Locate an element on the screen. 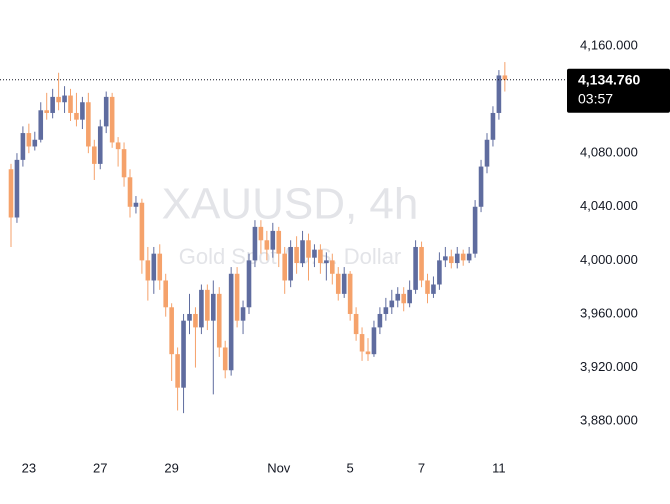 The height and width of the screenshot is (504, 670). y-tick-label: 3,880.000 is located at coordinates (609, 420).